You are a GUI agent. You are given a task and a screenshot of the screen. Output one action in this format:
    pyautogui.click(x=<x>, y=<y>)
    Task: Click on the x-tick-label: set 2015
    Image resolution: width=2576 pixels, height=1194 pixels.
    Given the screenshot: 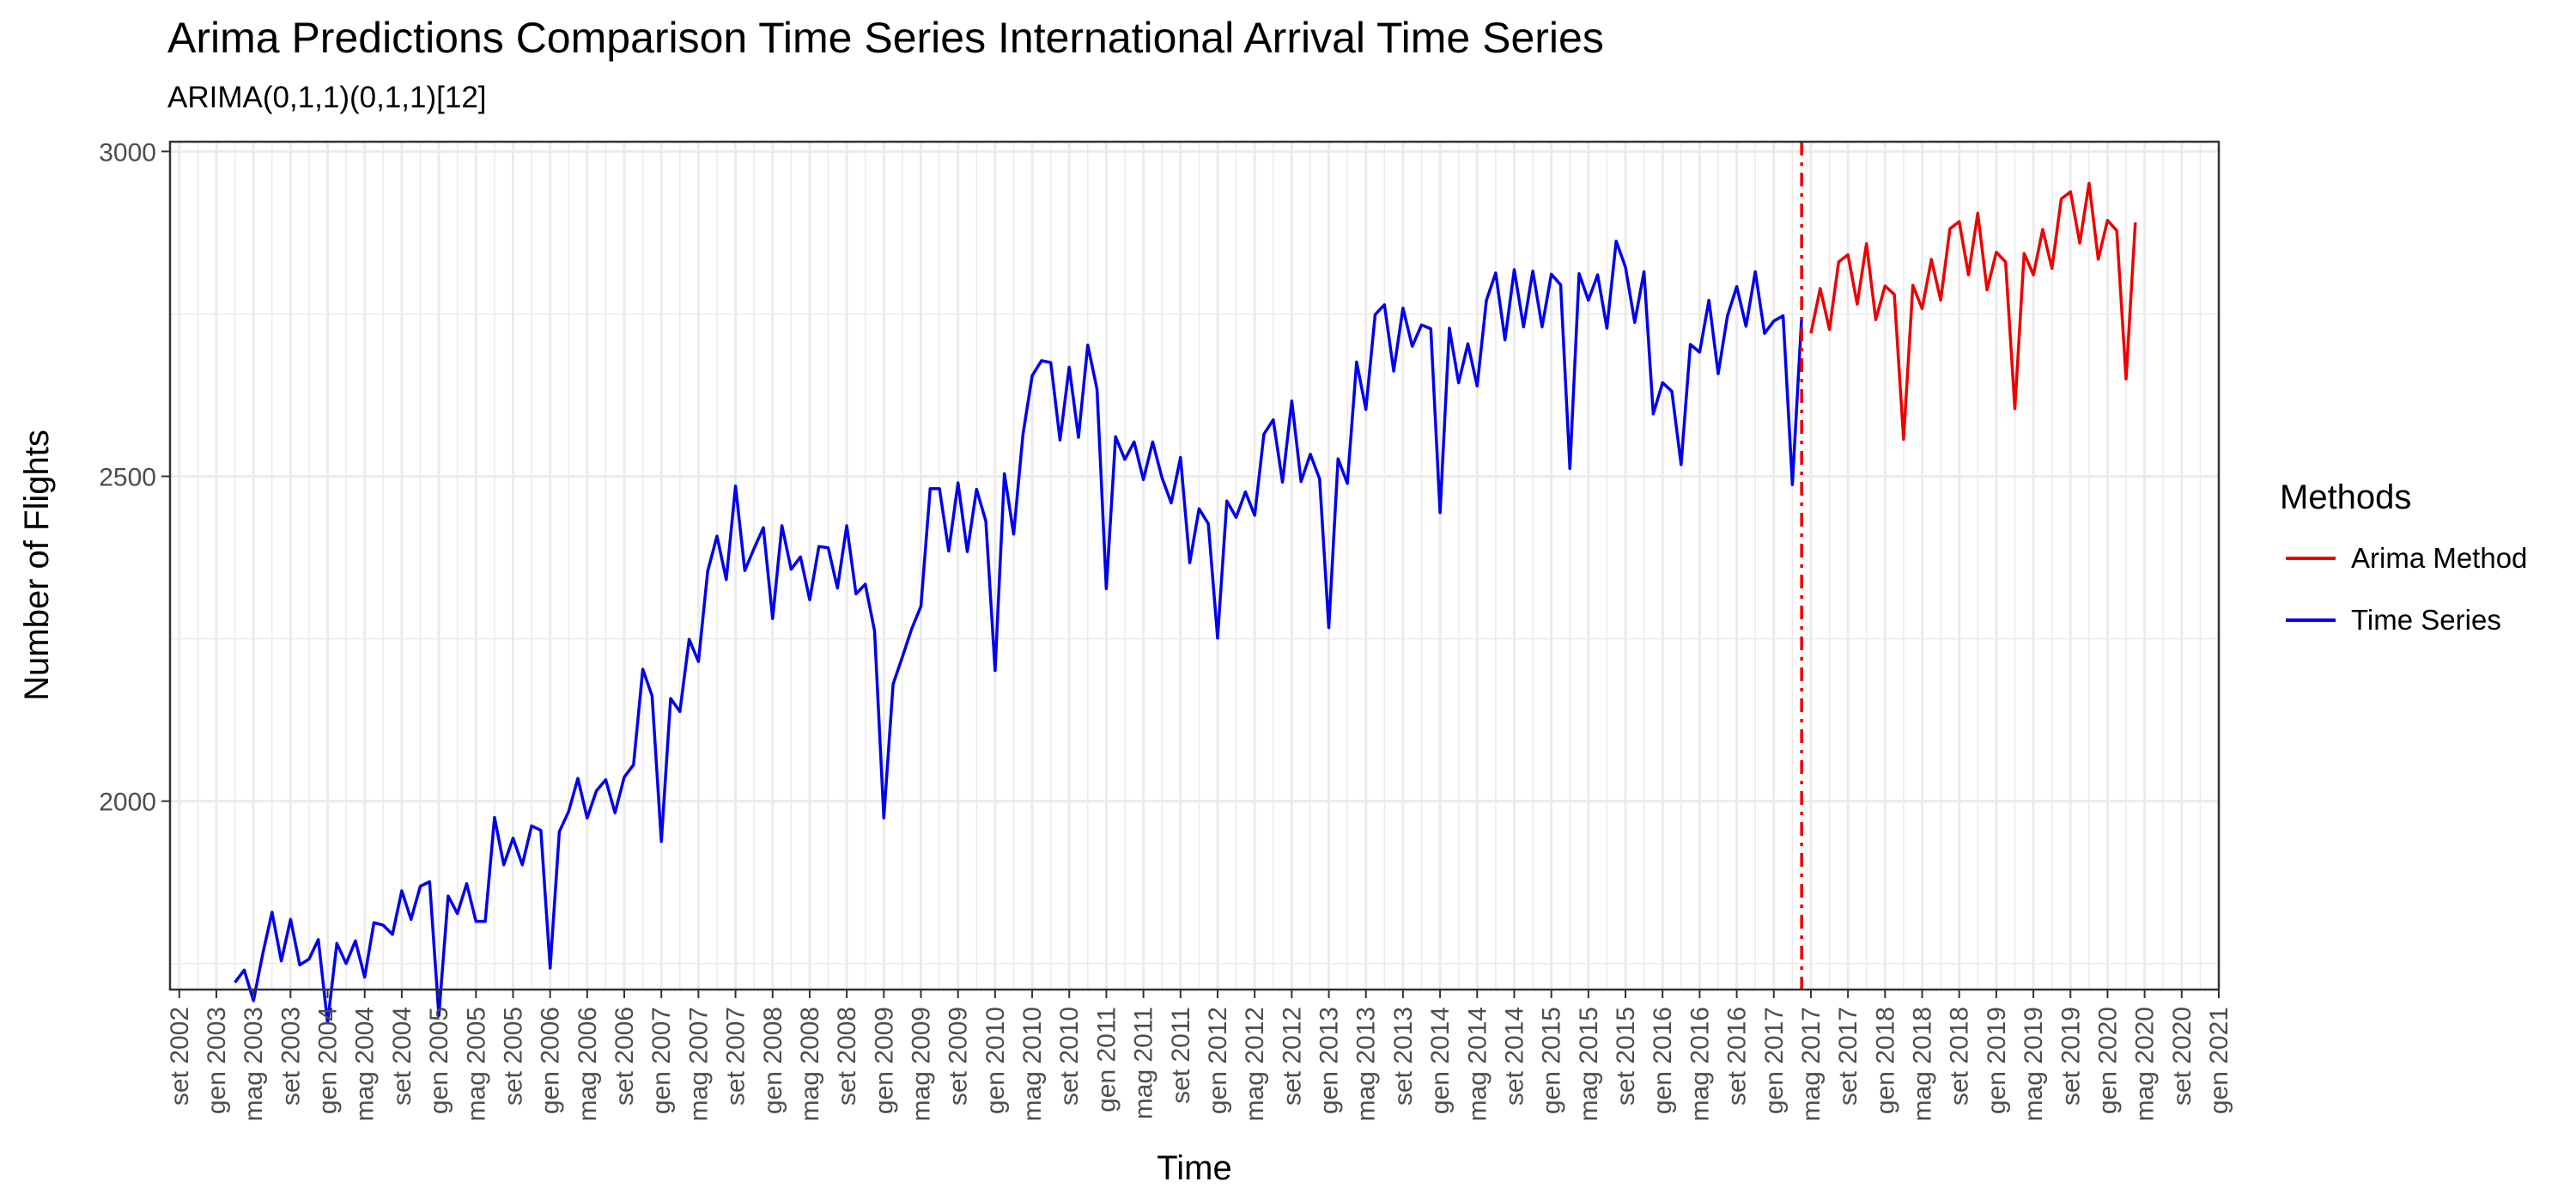 What is the action you would take?
    pyautogui.click(x=1626, y=1056)
    